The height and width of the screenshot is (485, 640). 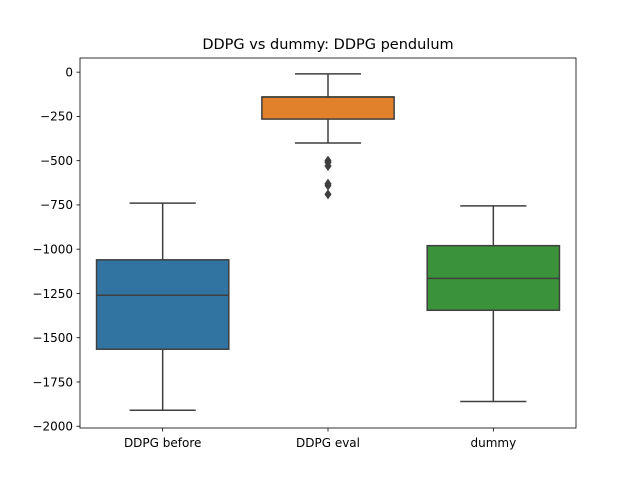 What do you see at coordinates (56, 117) in the screenshot?
I see `y-tick-label: −250` at bounding box center [56, 117].